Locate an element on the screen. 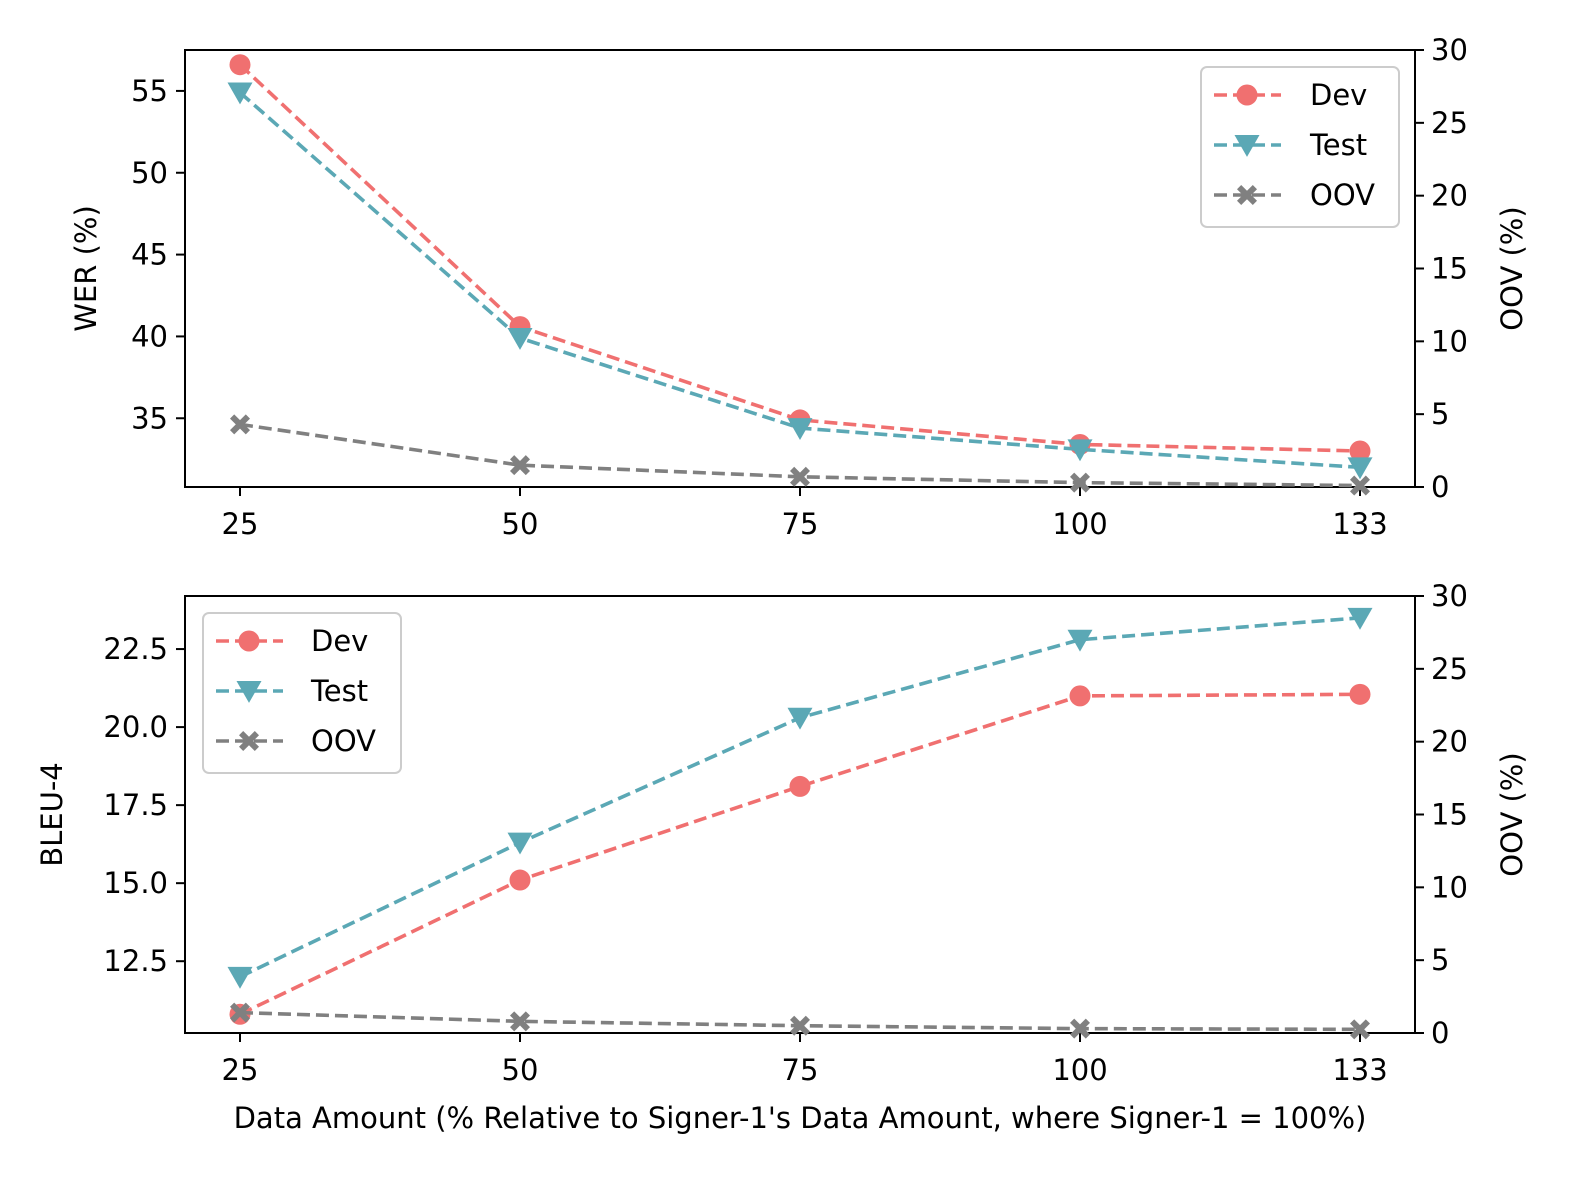 Image resolution: width=1577 pixels, height=1183 pixels. y-tick-label: 55 is located at coordinates (149, 91).